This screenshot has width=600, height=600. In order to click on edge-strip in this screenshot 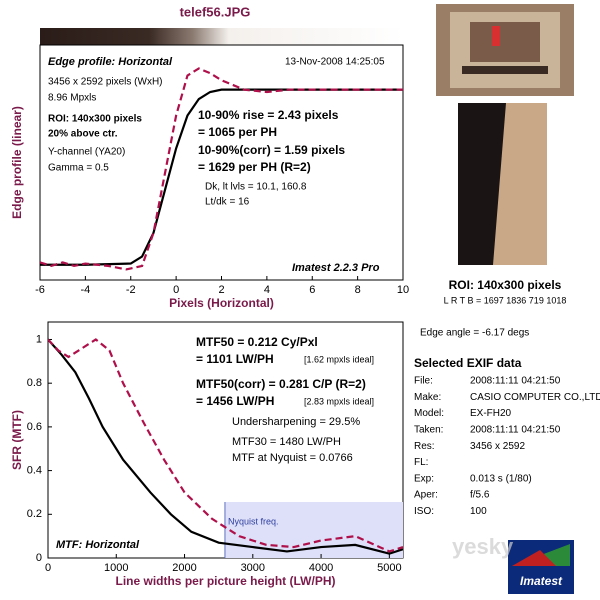, I will do `click(221, 36)`.